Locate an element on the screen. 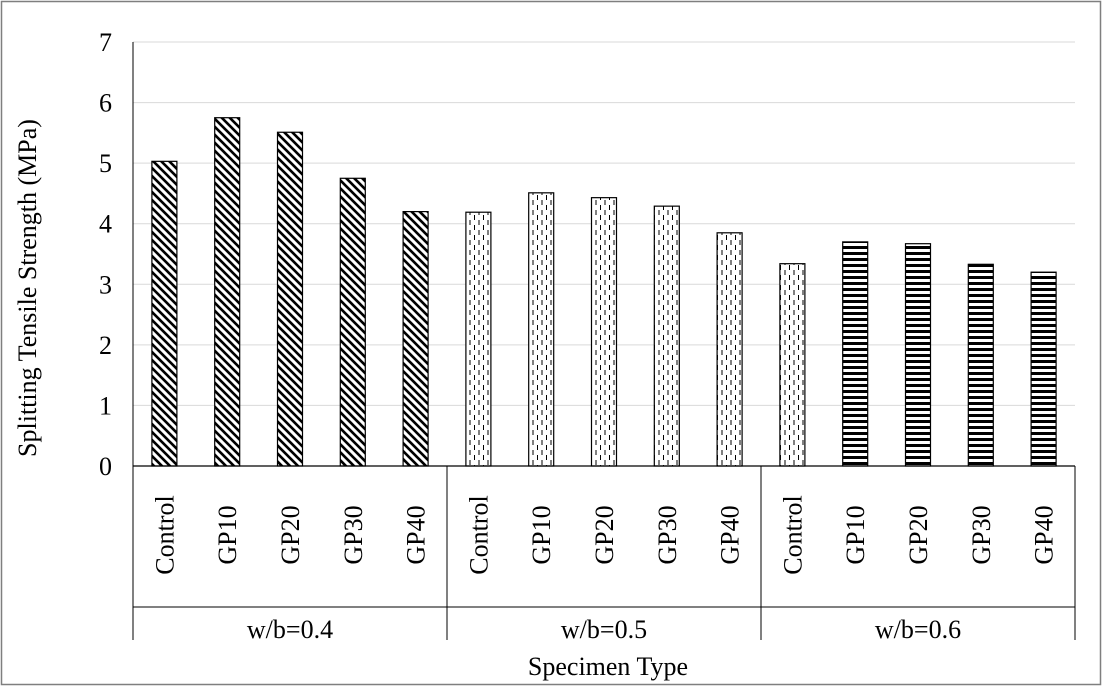 This screenshot has height=686, width=1102. bar-w/b=0.5-GP30 is located at coordinates (666, 336).